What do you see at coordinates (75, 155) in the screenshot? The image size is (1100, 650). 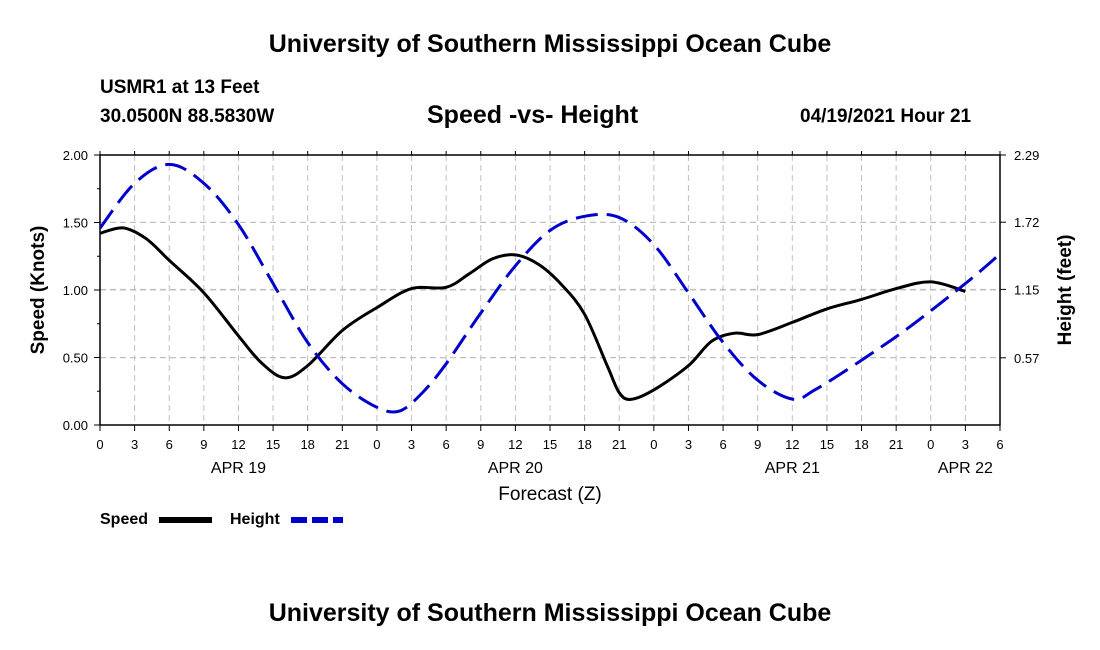 I see `y-left-tick-label: 2.00` at bounding box center [75, 155].